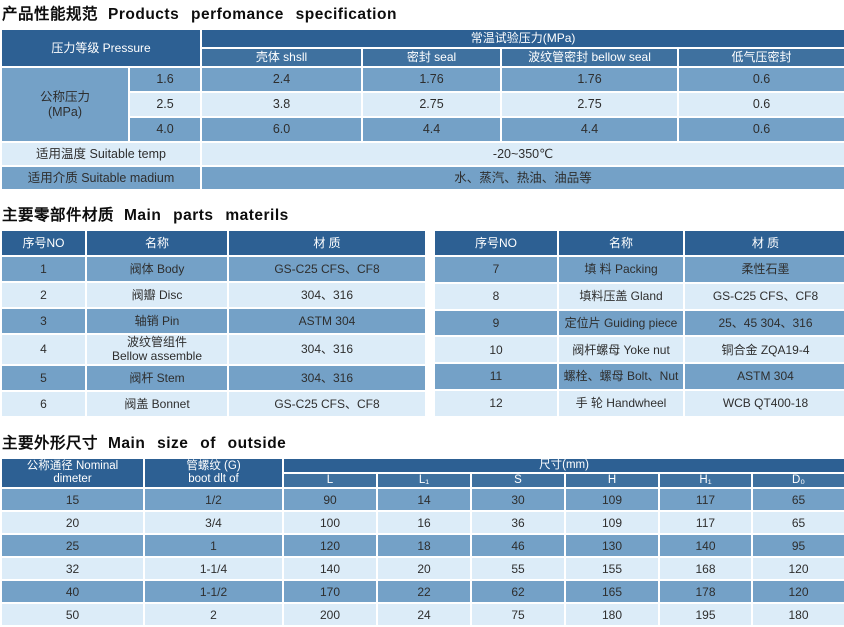 This screenshot has height=627, width=844. Describe the element at coordinates (165, 79) in the screenshot. I see `table-cell: 1.6` at that location.